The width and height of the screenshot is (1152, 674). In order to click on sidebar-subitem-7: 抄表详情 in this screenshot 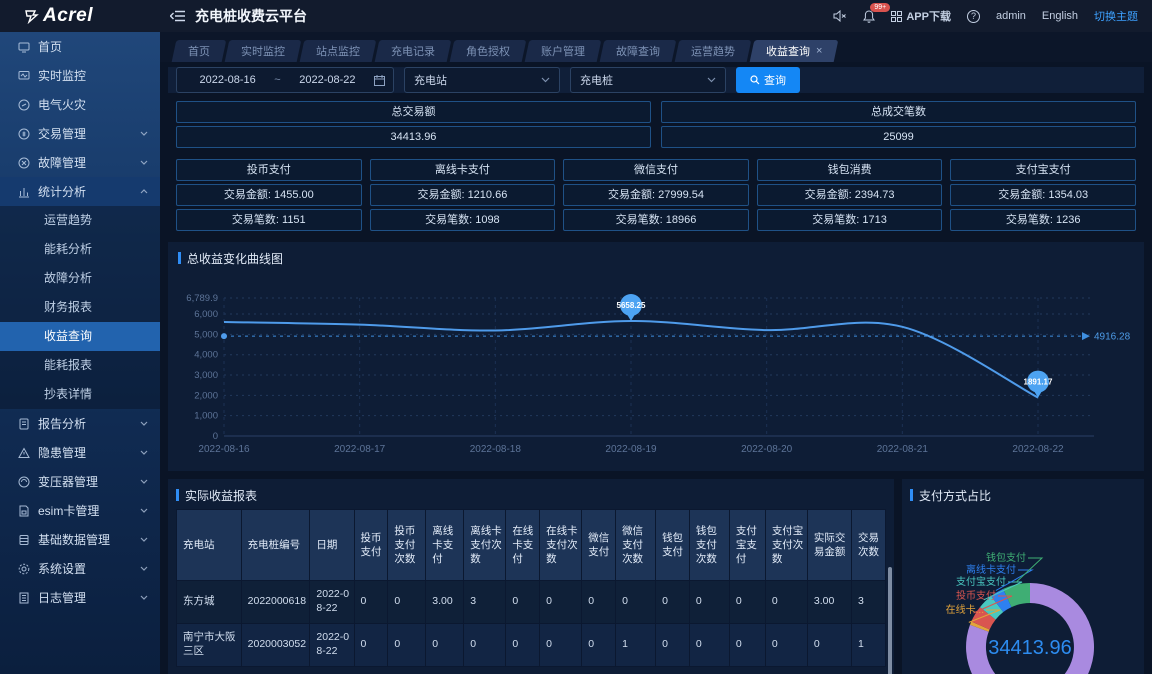, I will do `click(68, 394)`.